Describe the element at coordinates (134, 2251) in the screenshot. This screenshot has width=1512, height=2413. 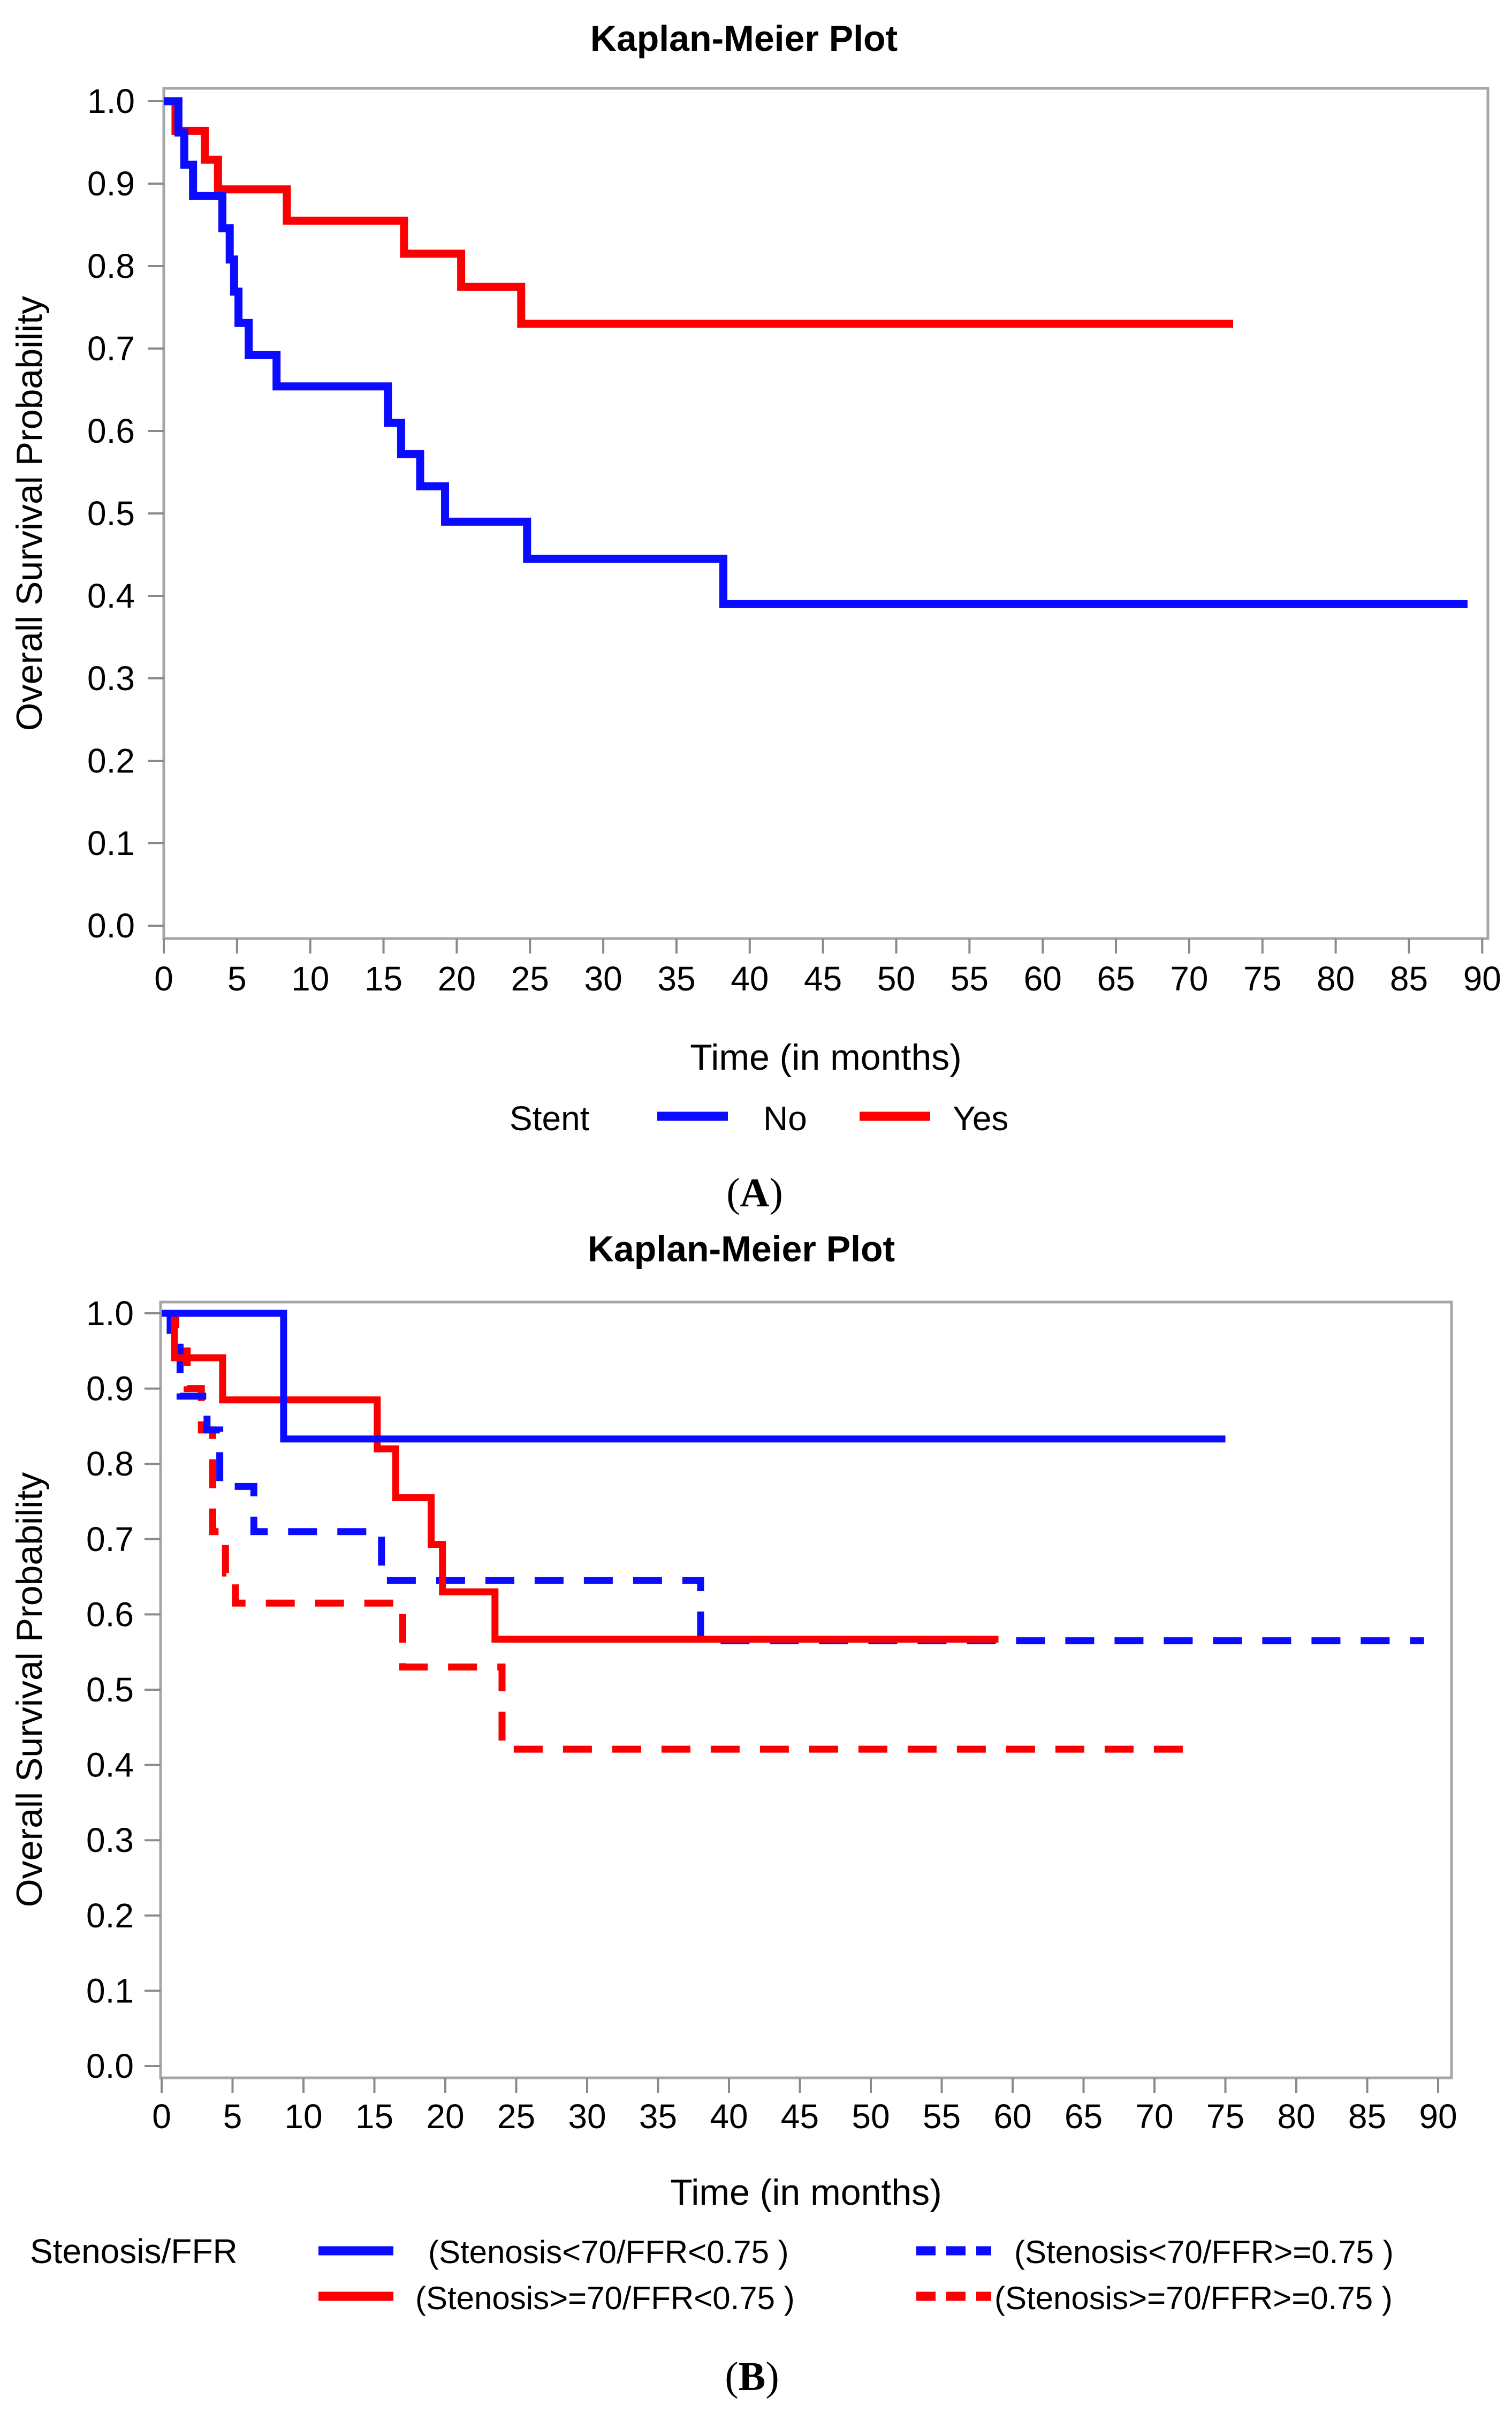
I see `panel-b-legend-title: Stenosis/FFR` at that location.